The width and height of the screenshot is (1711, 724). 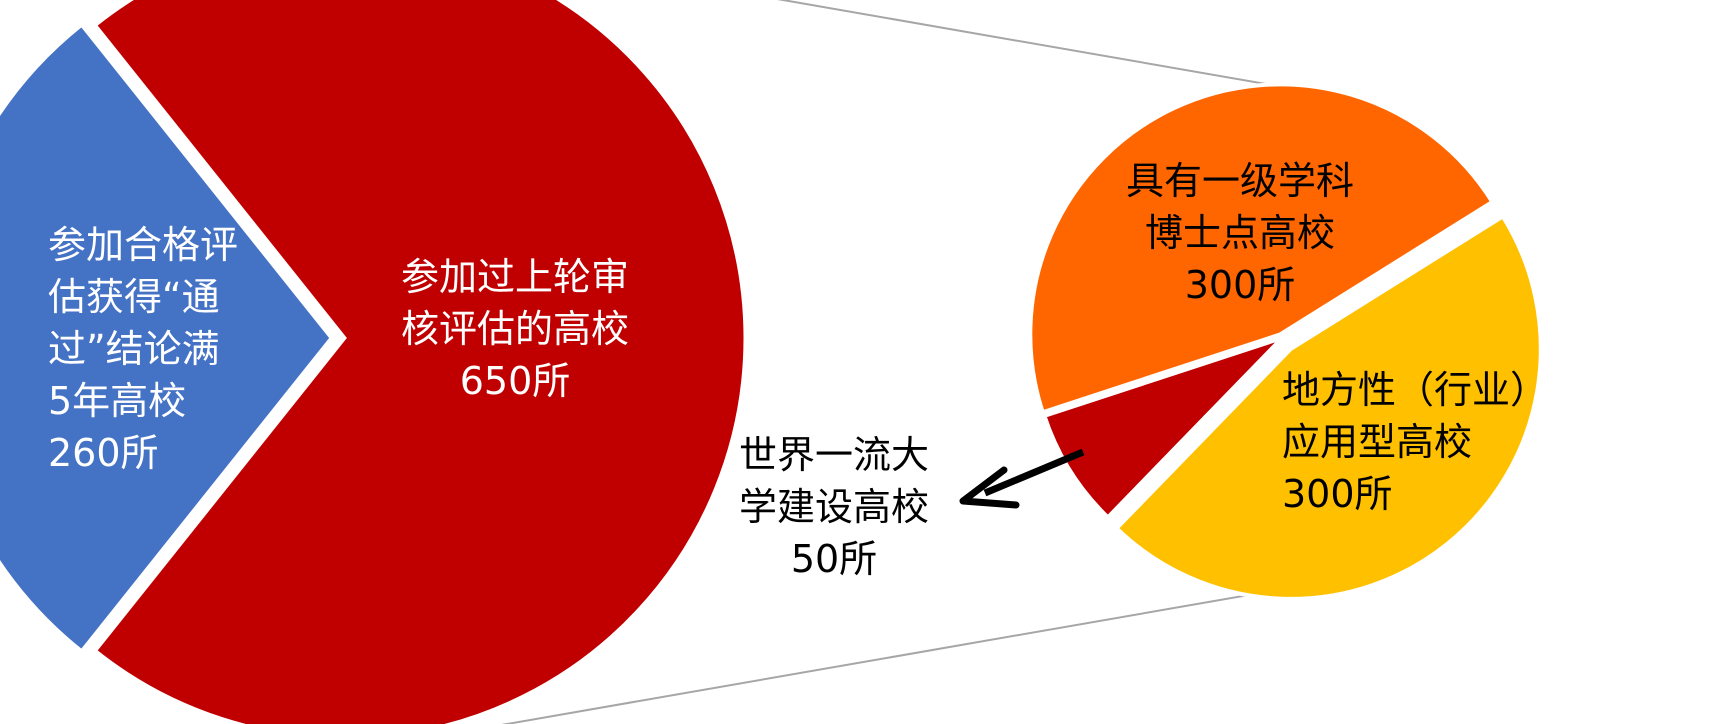 What do you see at coordinates (515, 277) in the screenshot?
I see `main-pie-label-2-line-1: 参加过上轮审` at bounding box center [515, 277].